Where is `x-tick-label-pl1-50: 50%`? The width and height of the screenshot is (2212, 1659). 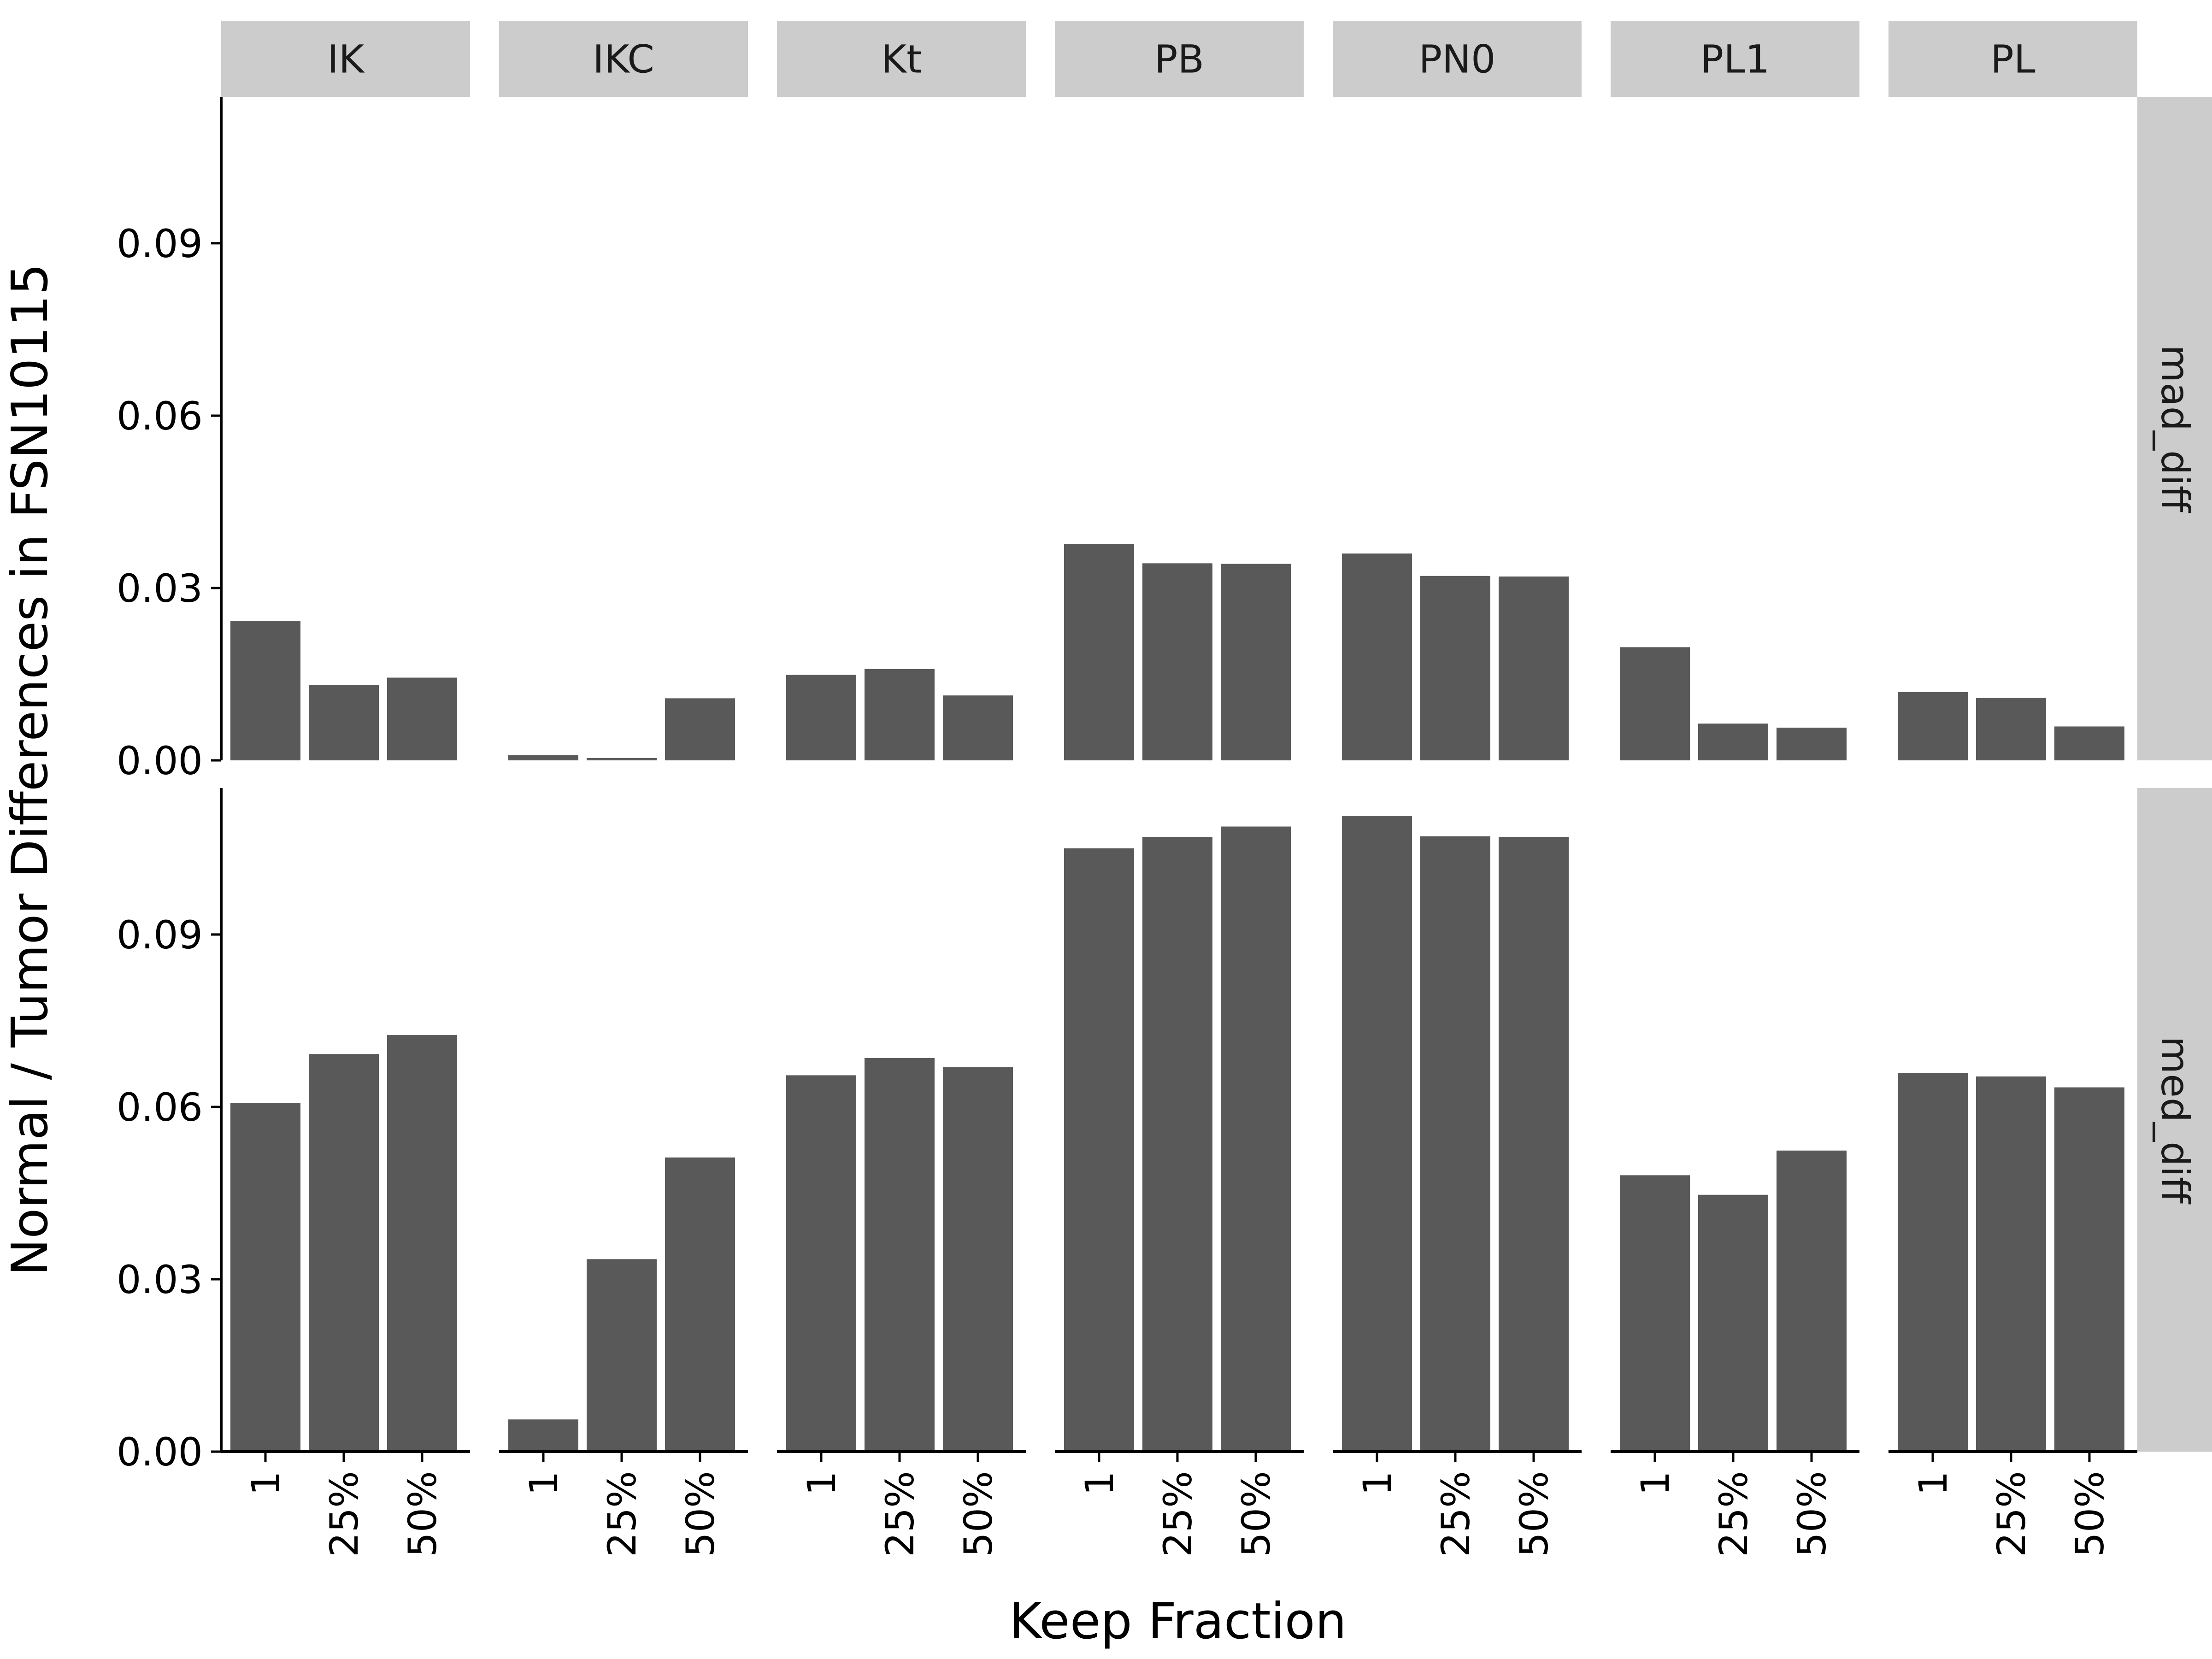
x-tick-label-pl1-50: 50% is located at coordinates (1812, 1514).